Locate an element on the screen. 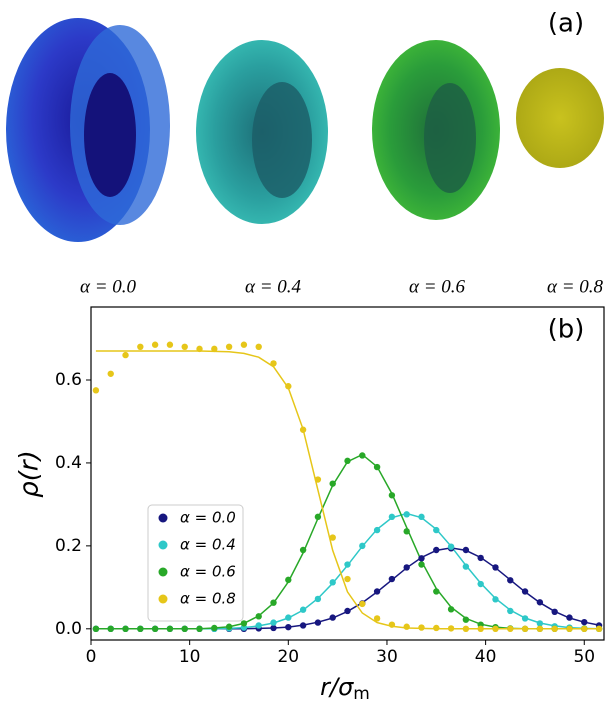 This screenshot has width=614, height=709. caption: α = 0.4 is located at coordinates (273, 286).